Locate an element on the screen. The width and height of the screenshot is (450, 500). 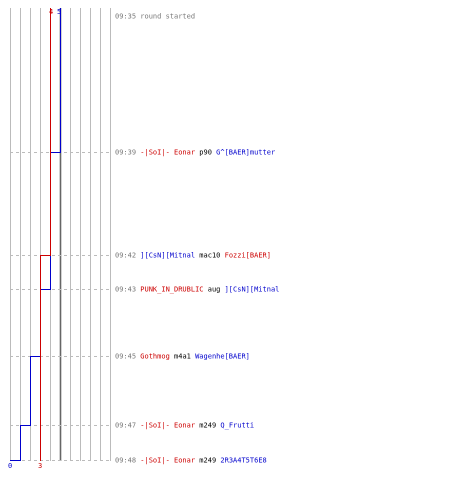
event-row: 09:45 Gothmog m4a1 Wagenhe[BAER] is located at coordinates (182, 357).